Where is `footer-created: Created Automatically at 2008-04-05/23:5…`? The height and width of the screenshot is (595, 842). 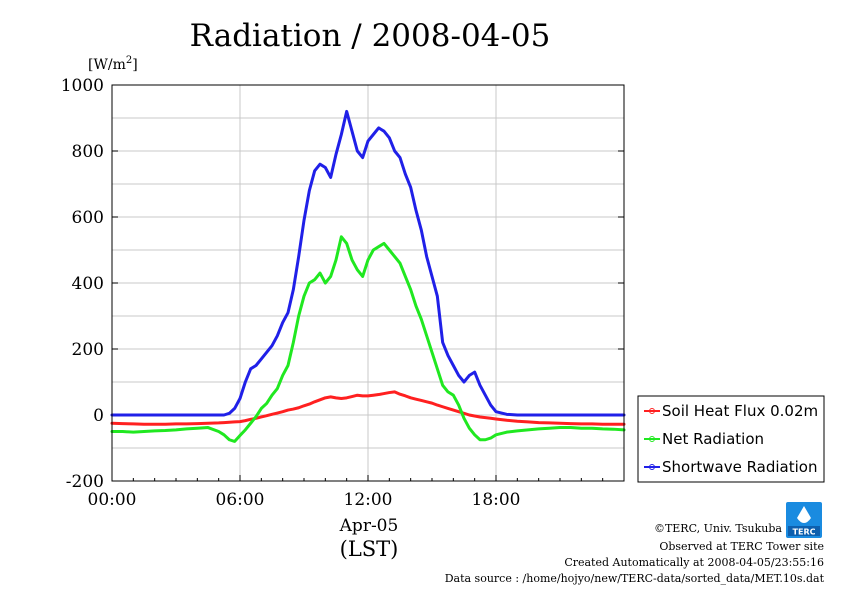
footer-created: Created Automatically at 2008-04-05/23:5… is located at coordinates (694, 562).